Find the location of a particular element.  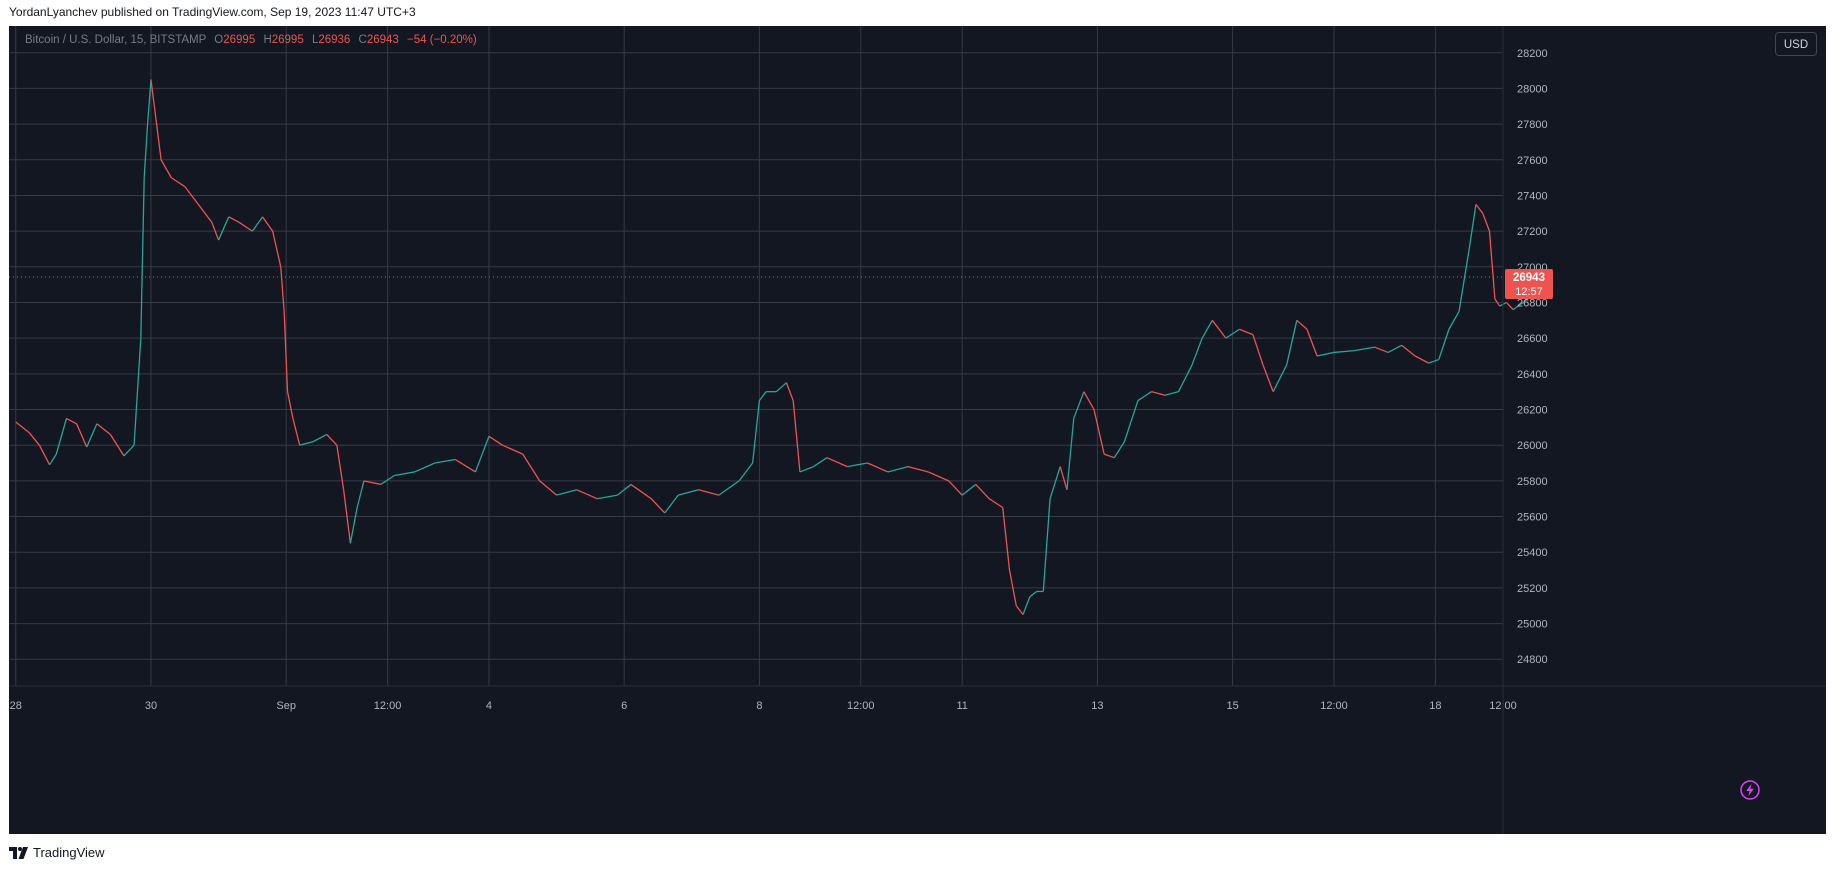

low-value: 26936 is located at coordinates (334, 40).